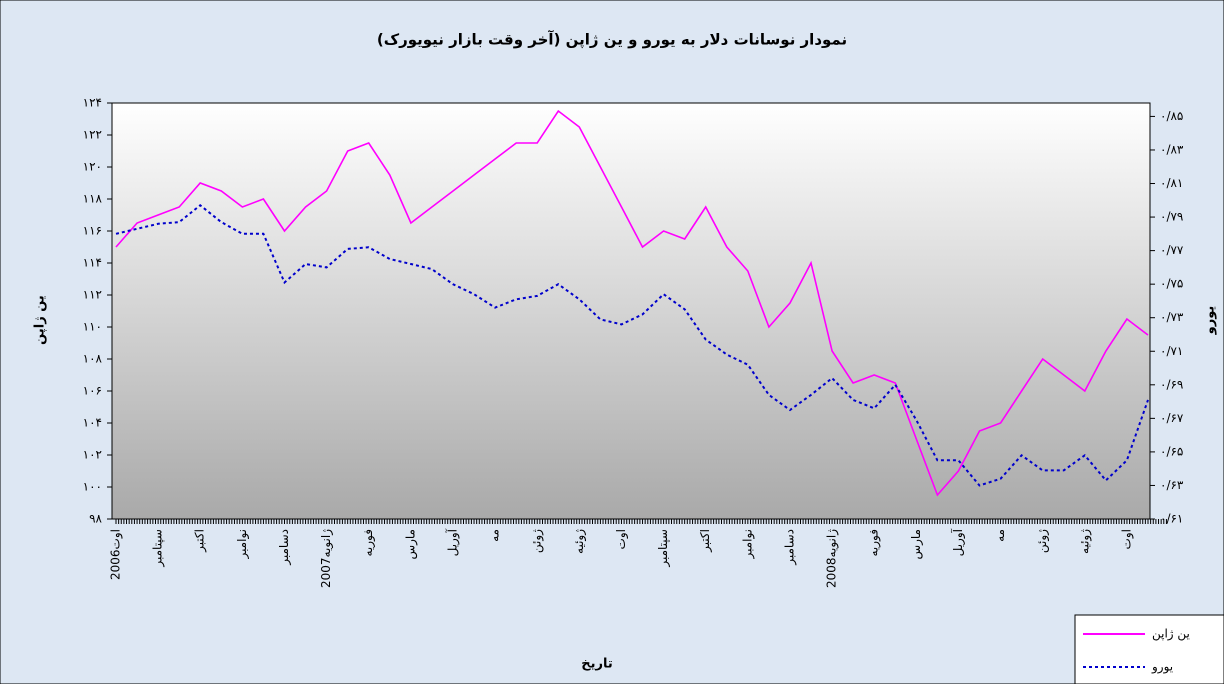  Describe the element at coordinates (597, 664) in the screenshot. I see `x-axis-title: تاریخ` at that location.